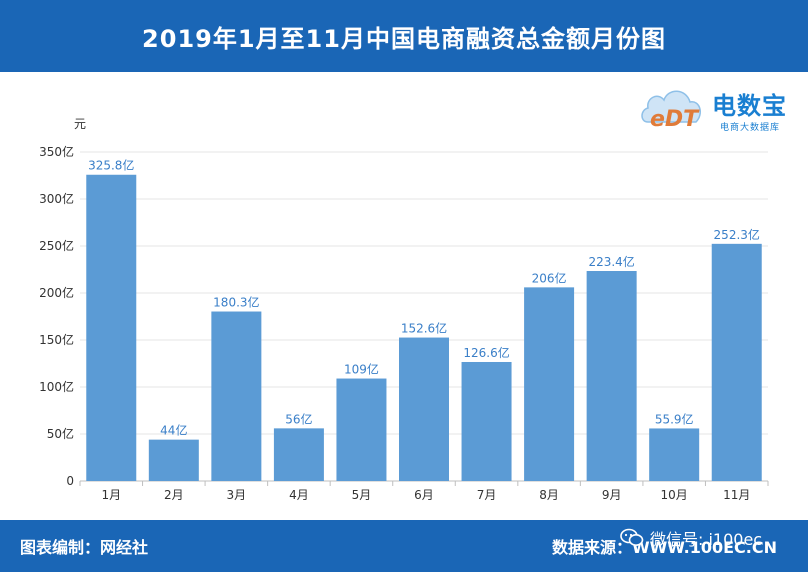 This screenshot has width=808, height=572. What do you see at coordinates (111, 165) in the screenshot?
I see `data-label: 325.8亿` at bounding box center [111, 165].